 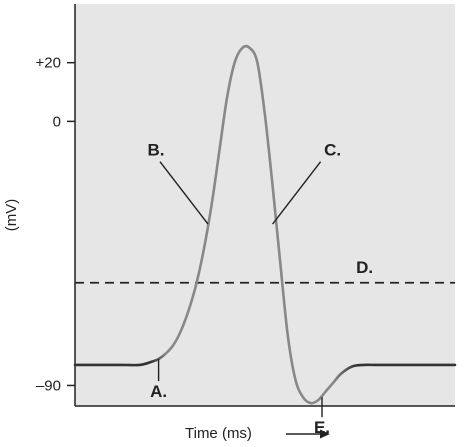 I want to click on callout-label-0: A., so click(x=158, y=391).